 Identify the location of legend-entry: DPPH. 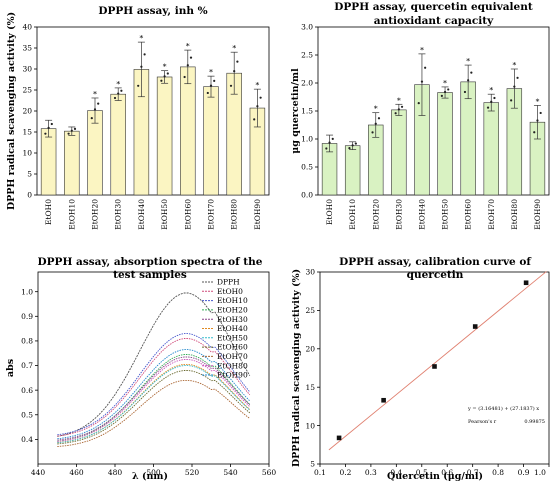
(228, 282).